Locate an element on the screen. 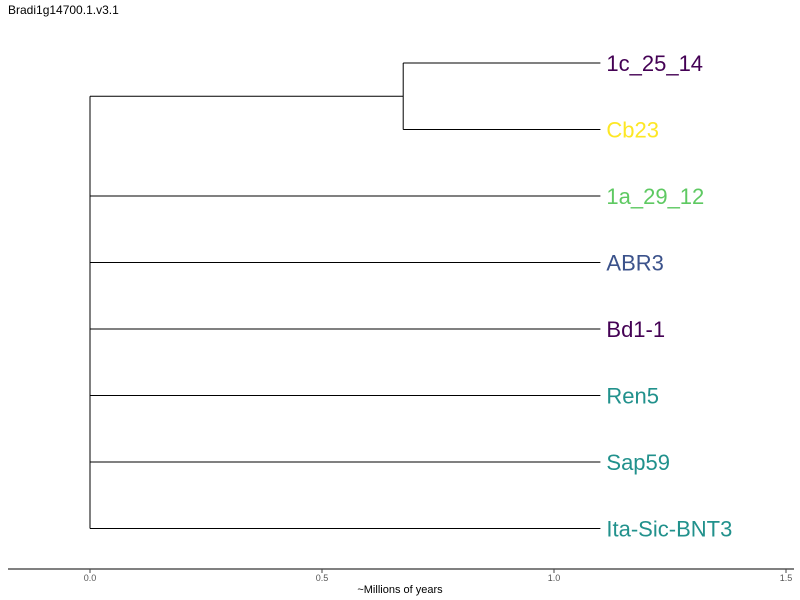  tip-label: Ita-Sic-BNT3 is located at coordinates (669, 529).